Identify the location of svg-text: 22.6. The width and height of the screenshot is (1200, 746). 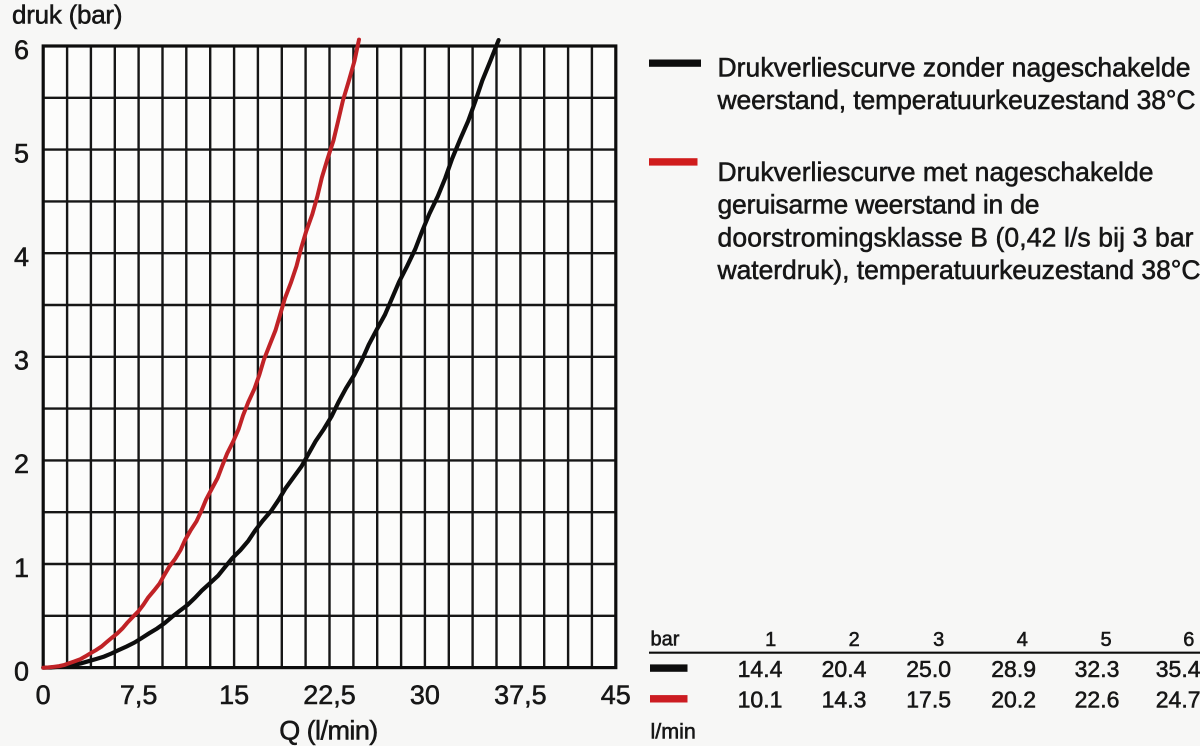
(1097, 700).